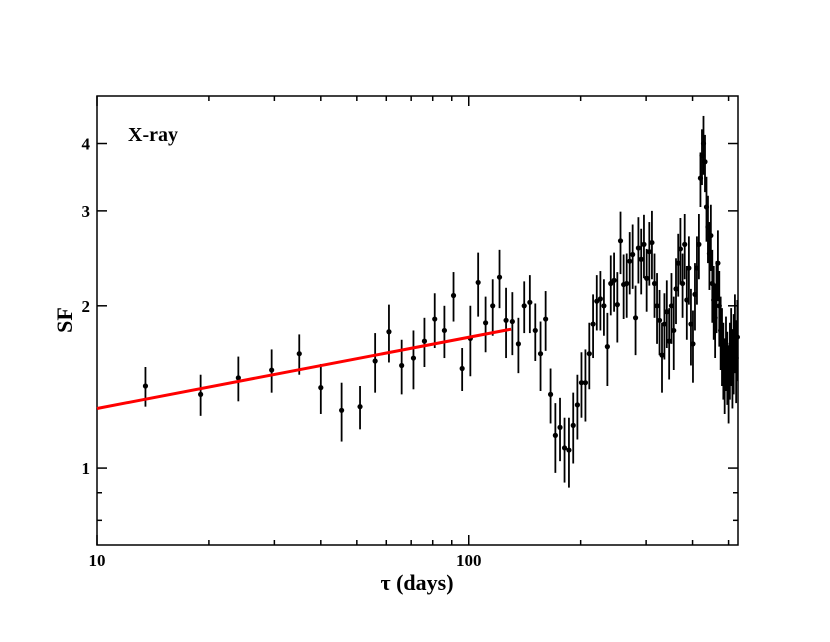 The width and height of the screenshot is (830, 642). I want to click on x-tick-label: 100, so click(469, 560).